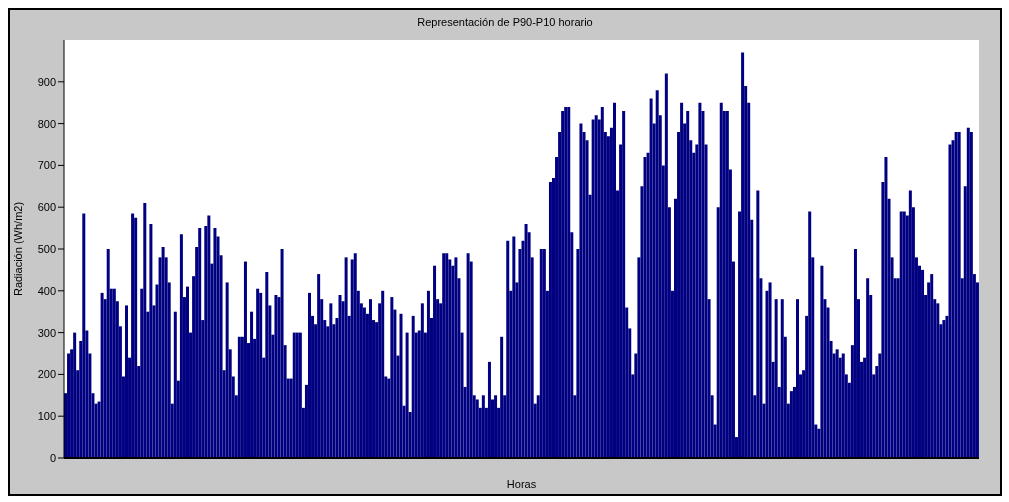 The height and width of the screenshot is (502, 1009). Describe the element at coordinates (46, 290) in the screenshot. I see `y-tick-label: 400` at that location.